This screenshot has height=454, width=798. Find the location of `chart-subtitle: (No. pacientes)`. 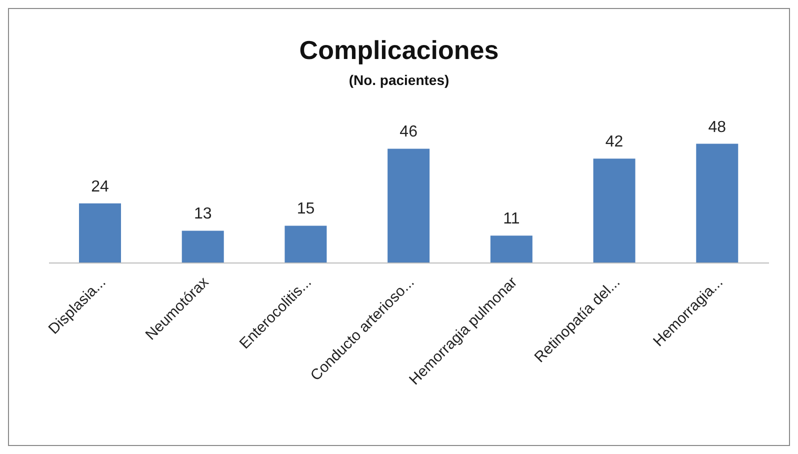

chart-subtitle: (No. pacientes) is located at coordinates (399, 80).